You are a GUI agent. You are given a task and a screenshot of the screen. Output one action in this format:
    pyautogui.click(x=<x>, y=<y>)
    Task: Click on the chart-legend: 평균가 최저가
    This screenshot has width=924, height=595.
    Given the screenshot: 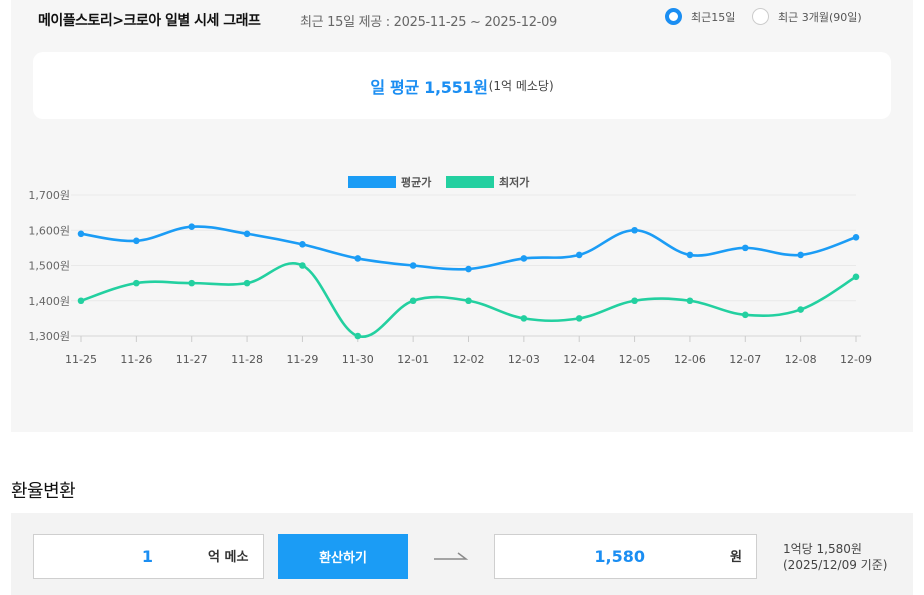 What is the action you would take?
    pyautogui.click(x=438, y=182)
    